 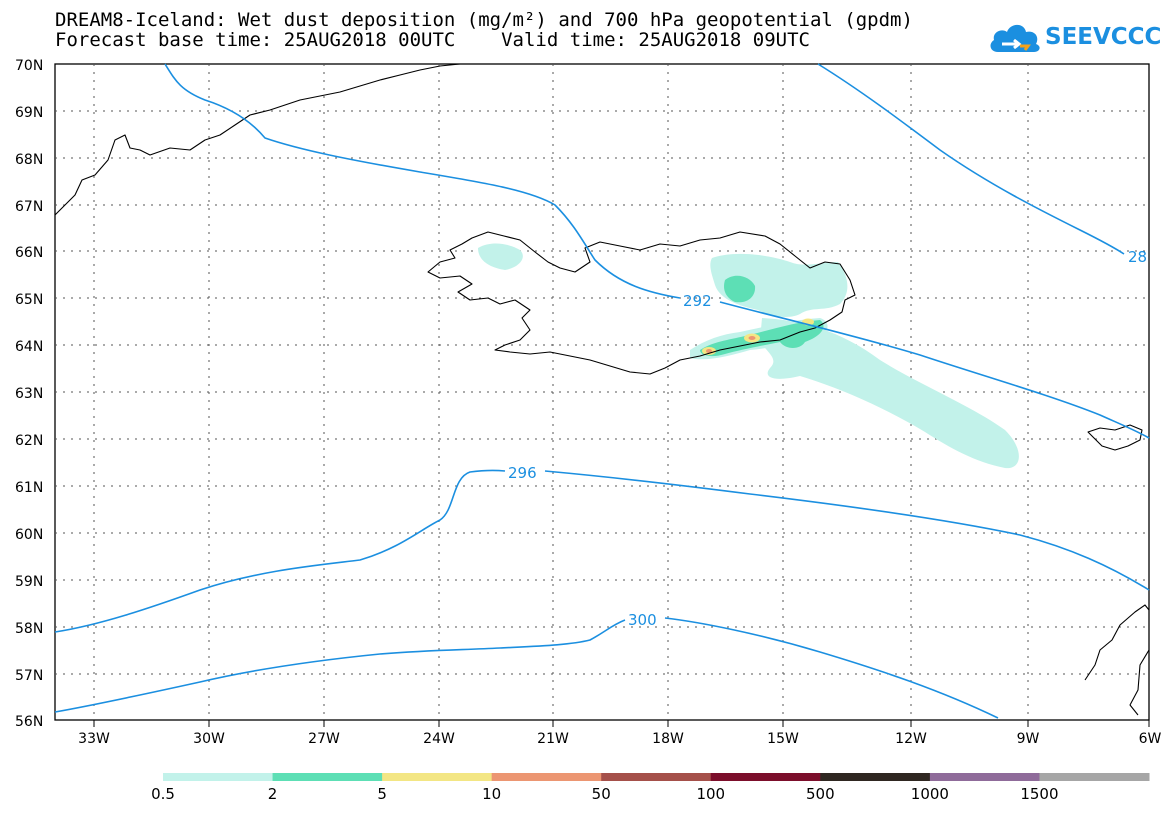 What do you see at coordinates (209, 739) in the screenshot?
I see `lon-label: 30W` at bounding box center [209, 739].